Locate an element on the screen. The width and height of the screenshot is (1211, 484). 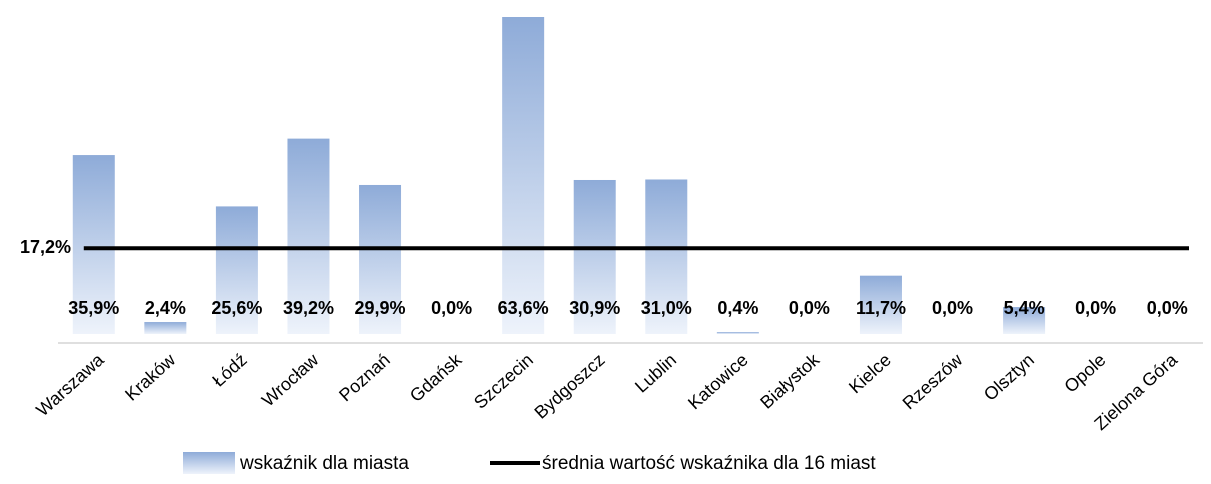
x-tick-label: Szczecin is located at coordinates (503, 381).